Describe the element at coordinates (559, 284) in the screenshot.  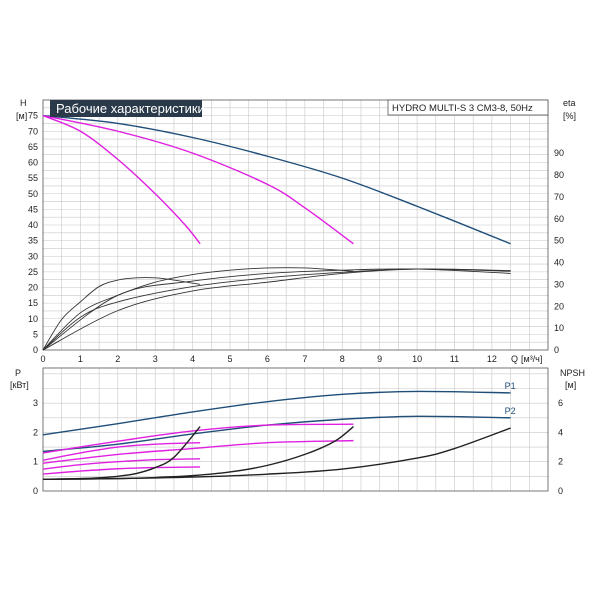
I see `y2-tick-label: 30` at that location.